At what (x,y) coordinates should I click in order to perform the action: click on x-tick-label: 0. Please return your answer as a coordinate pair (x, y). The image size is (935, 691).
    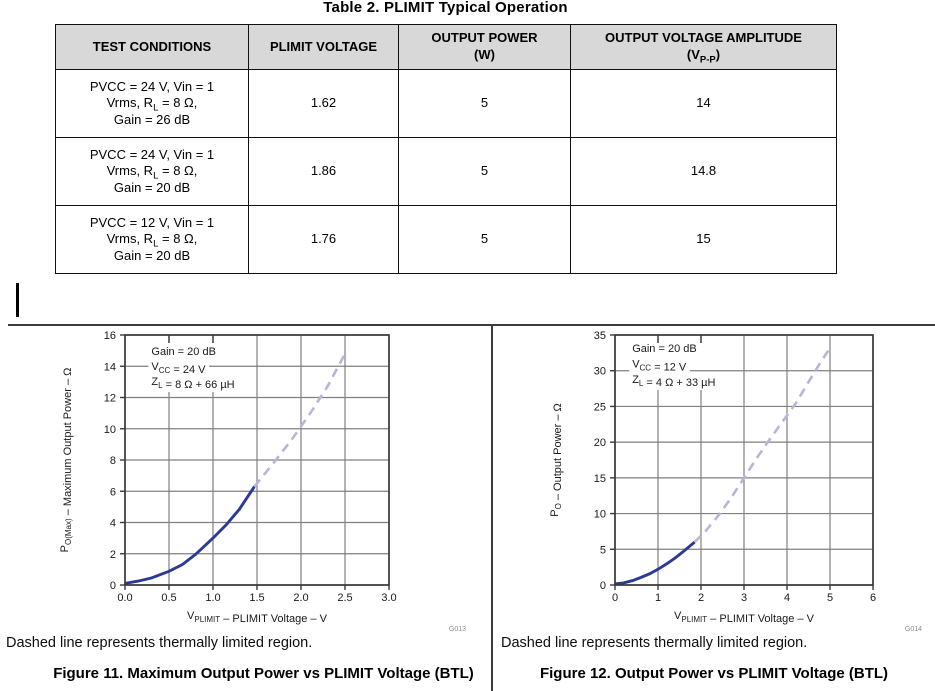
    Looking at the image, I should click on (615, 598).